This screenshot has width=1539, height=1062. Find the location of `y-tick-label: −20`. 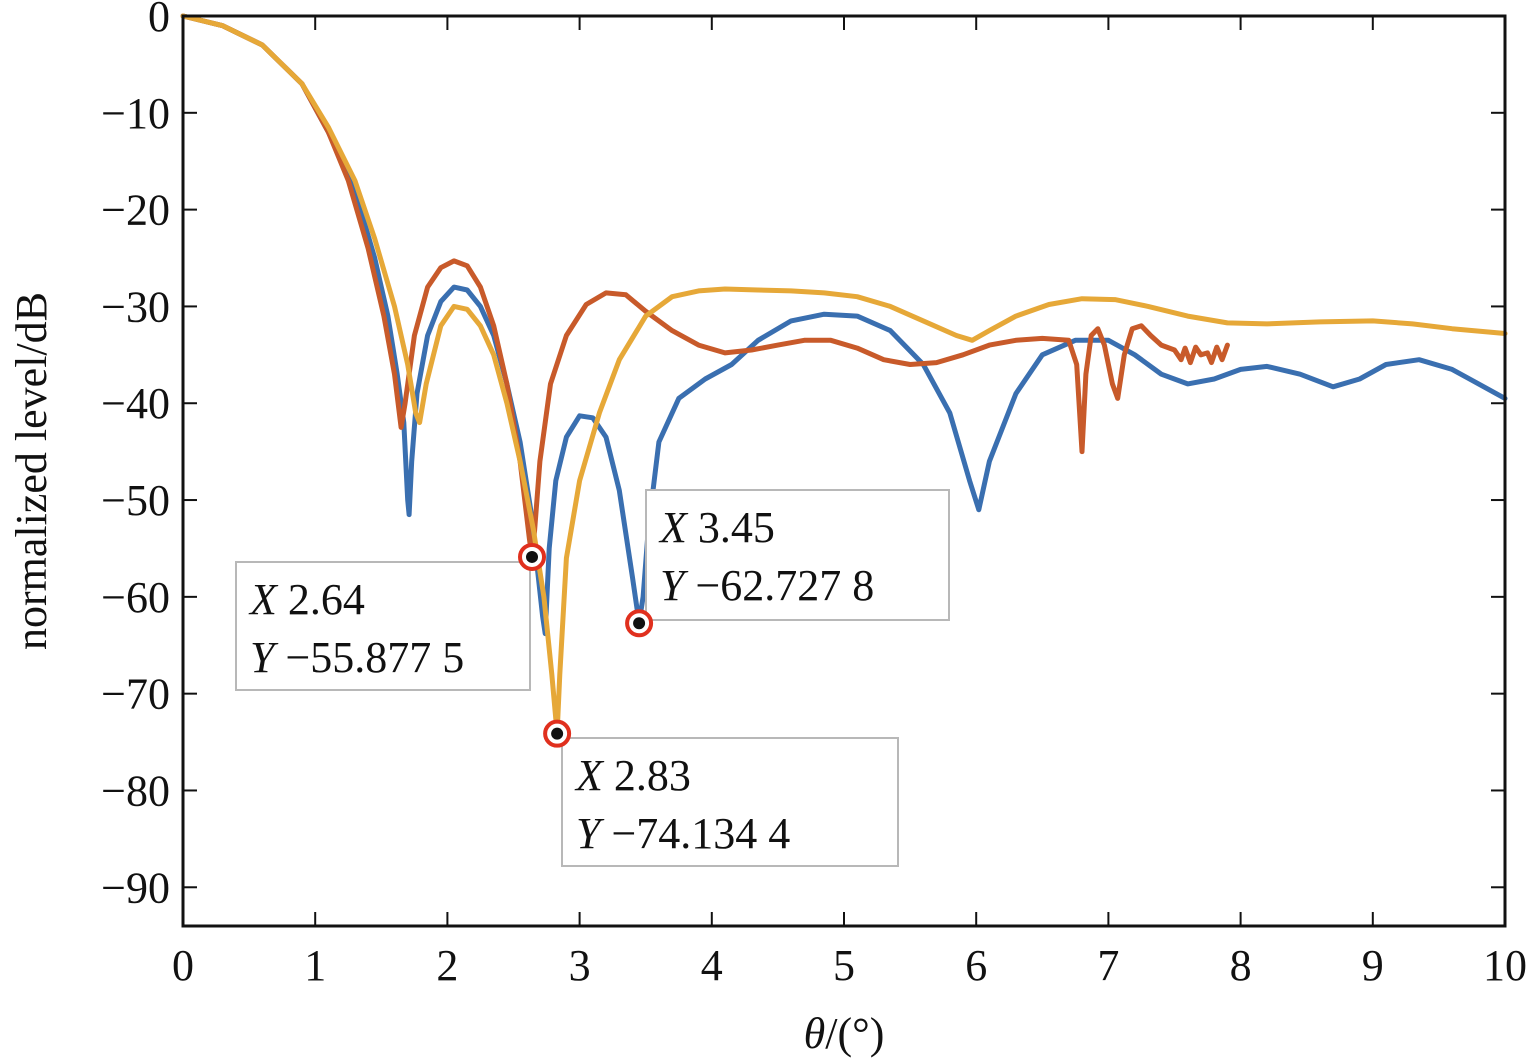

y-tick-label: −20 is located at coordinates (135, 210).